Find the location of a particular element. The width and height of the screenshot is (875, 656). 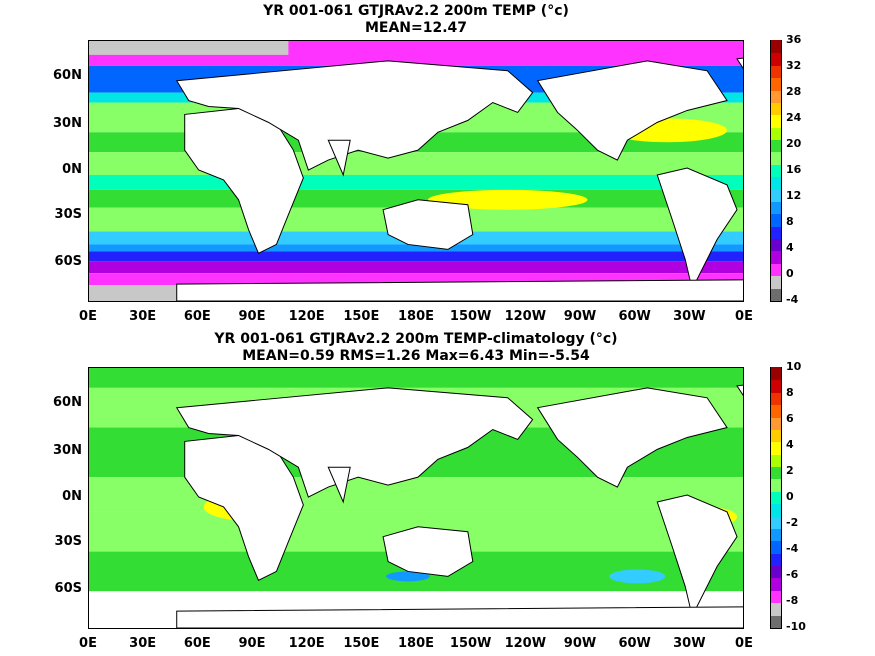

x-tick-label: 120W is located at coordinates (525, 643).